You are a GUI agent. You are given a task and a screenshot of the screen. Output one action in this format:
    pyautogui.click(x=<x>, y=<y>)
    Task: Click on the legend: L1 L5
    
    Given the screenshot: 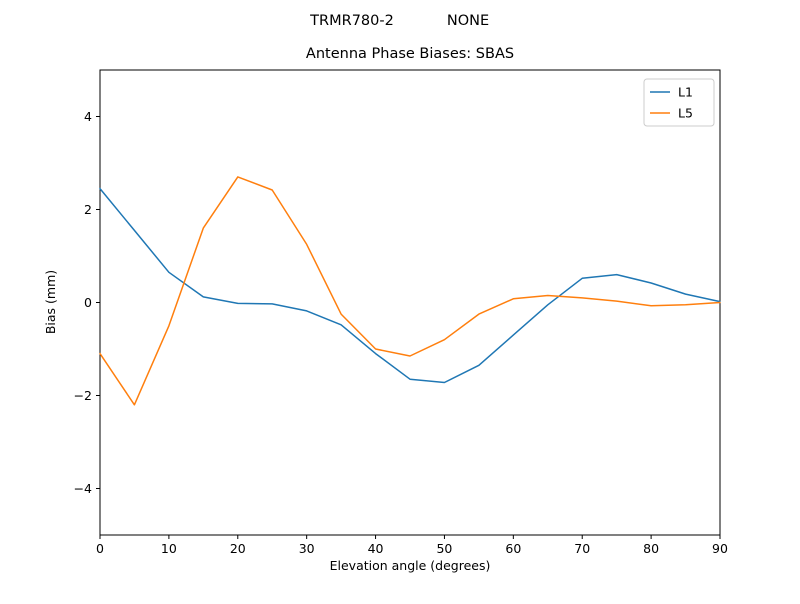 What is the action you would take?
    pyautogui.click(x=679, y=102)
    